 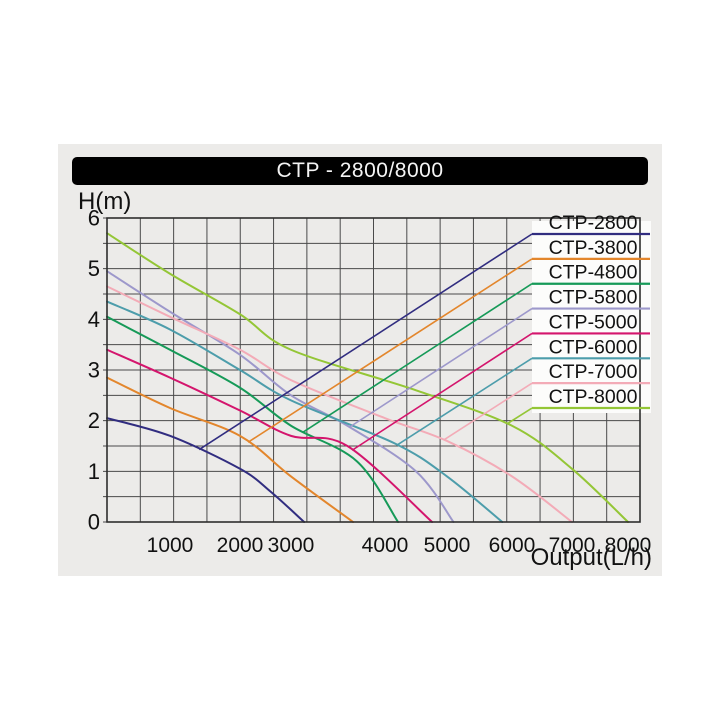 What do you see at coordinates (593, 298) in the screenshot?
I see `legend-label: CTP-5800` at bounding box center [593, 298].